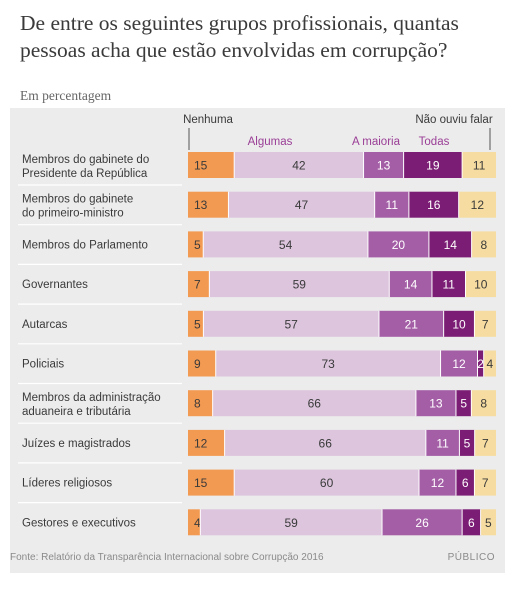 This screenshot has width=515, height=594. Describe the element at coordinates (471, 523) in the screenshot. I see `data-label-todas: 6` at that location.